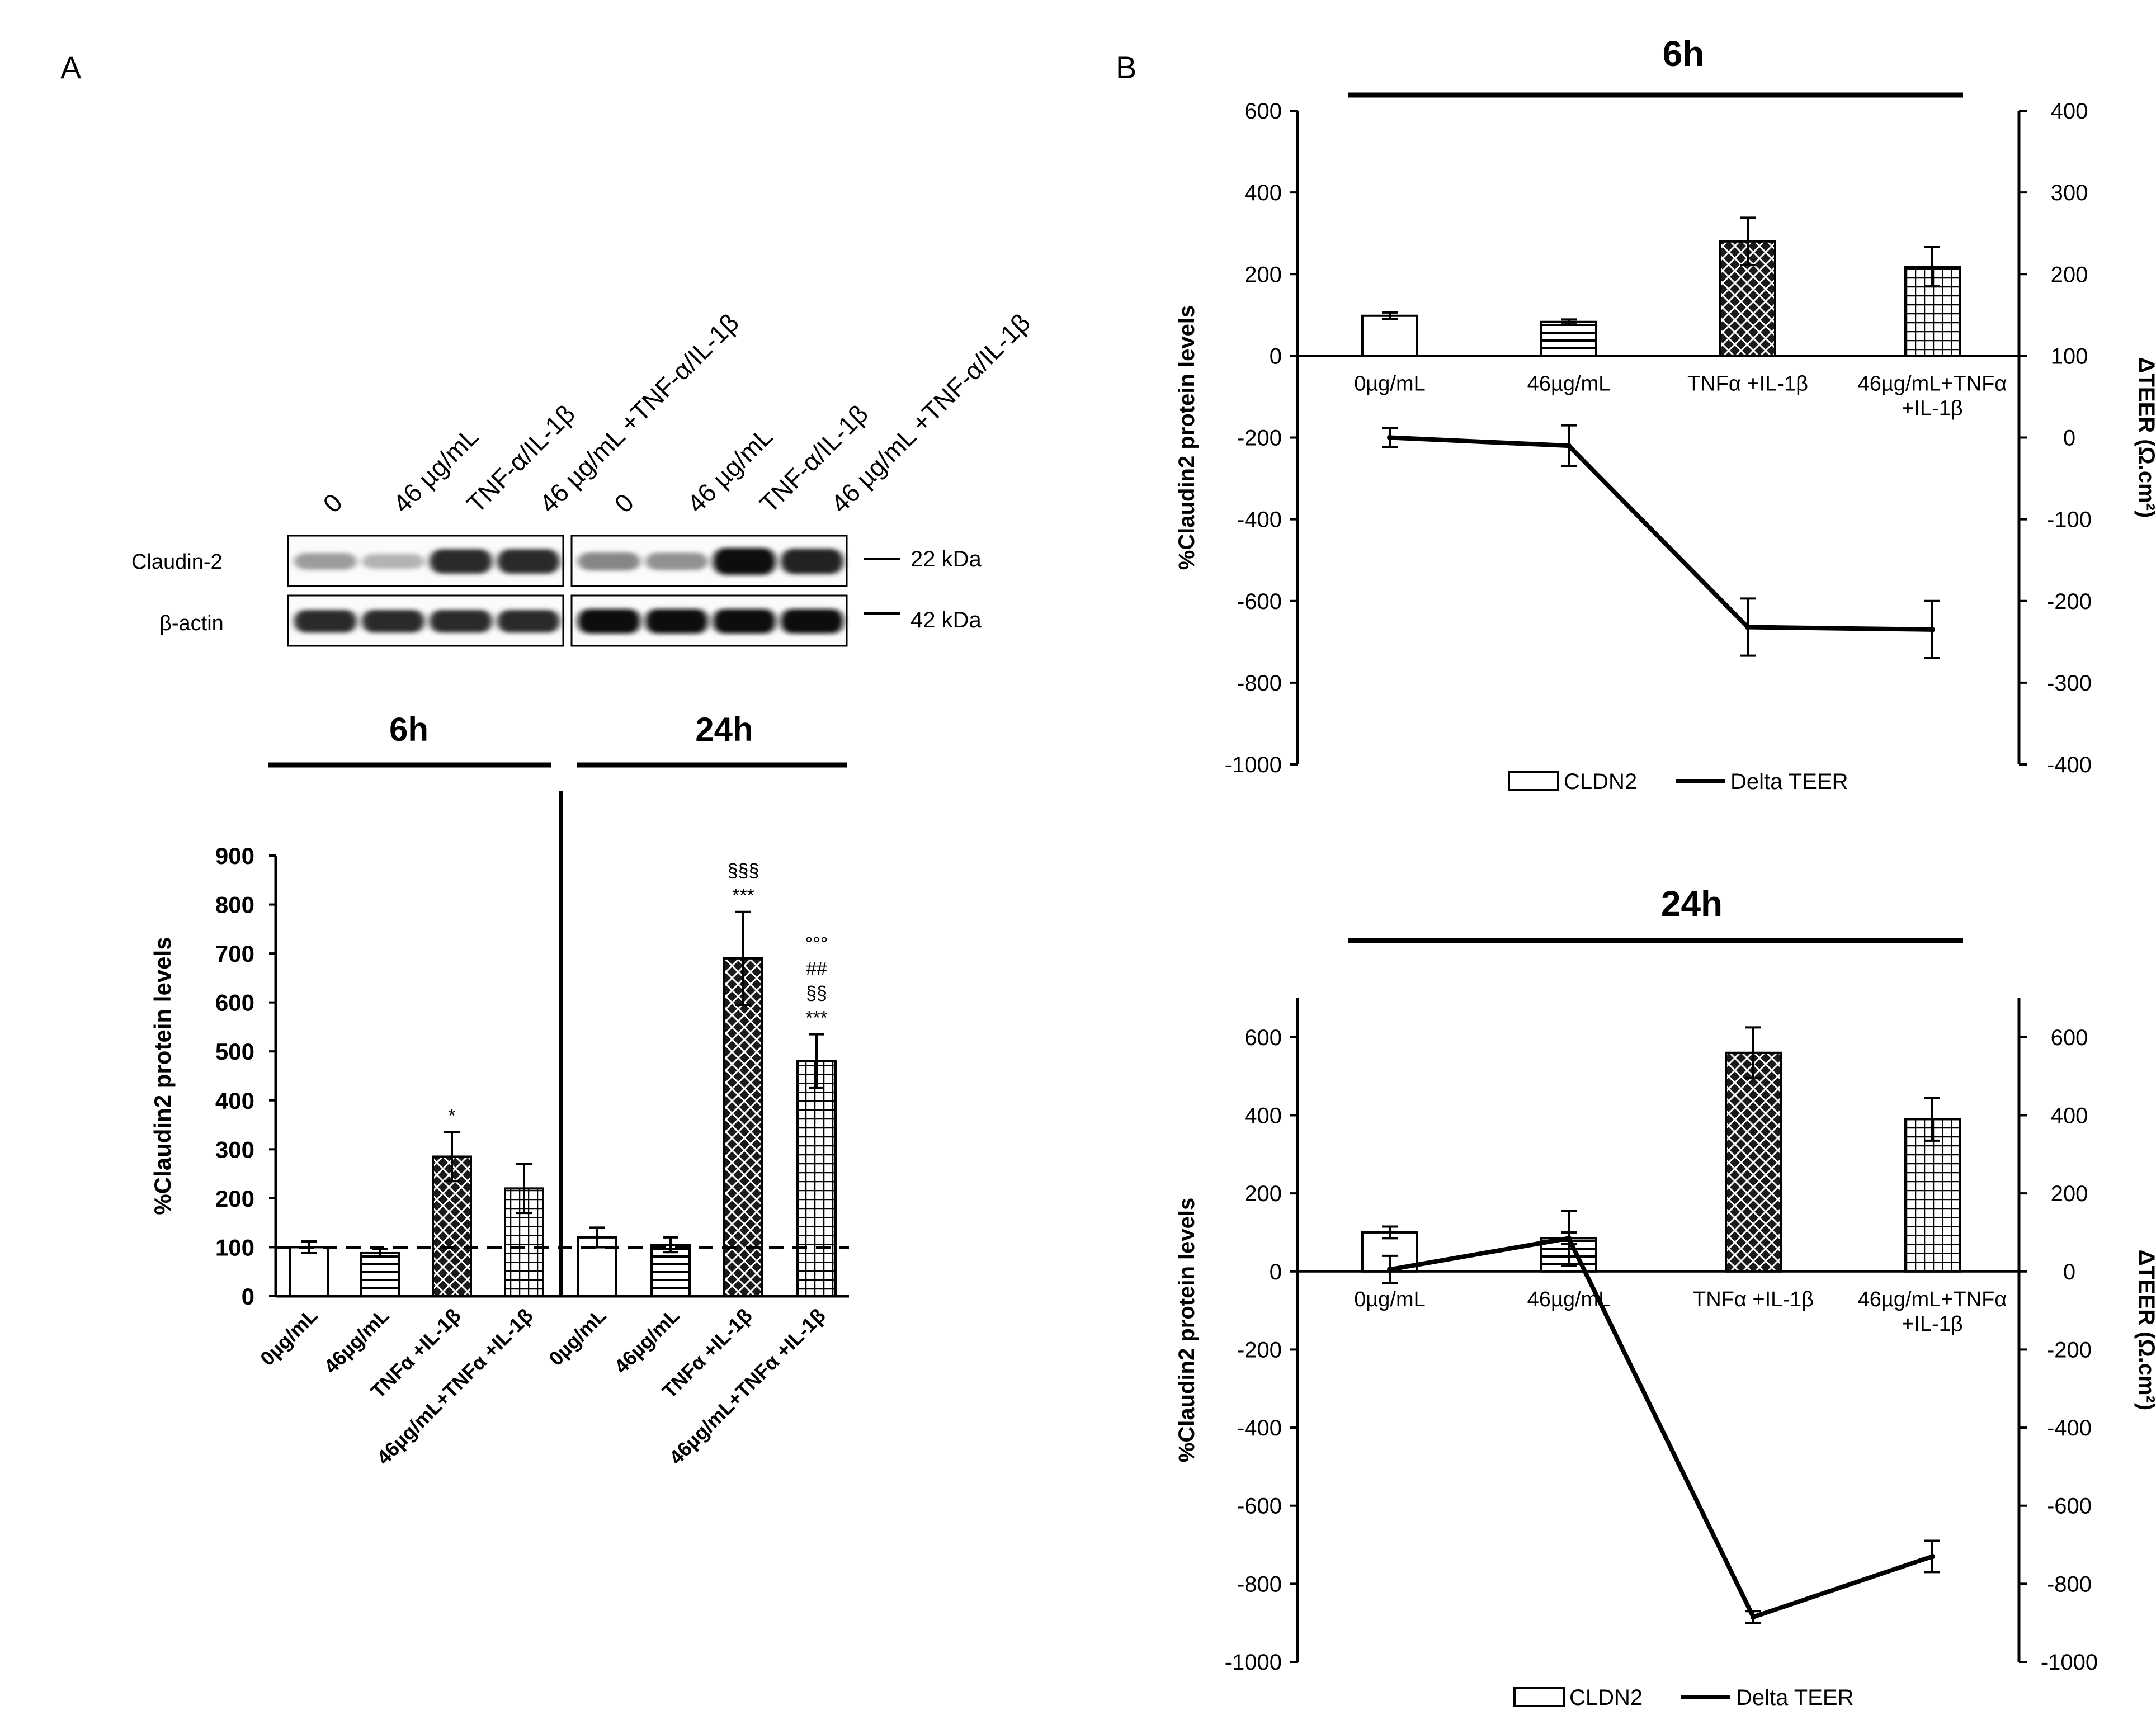  Describe the element at coordinates (1263, 111) in the screenshot. I see `b6h-ytick-label-600: 600` at that location.